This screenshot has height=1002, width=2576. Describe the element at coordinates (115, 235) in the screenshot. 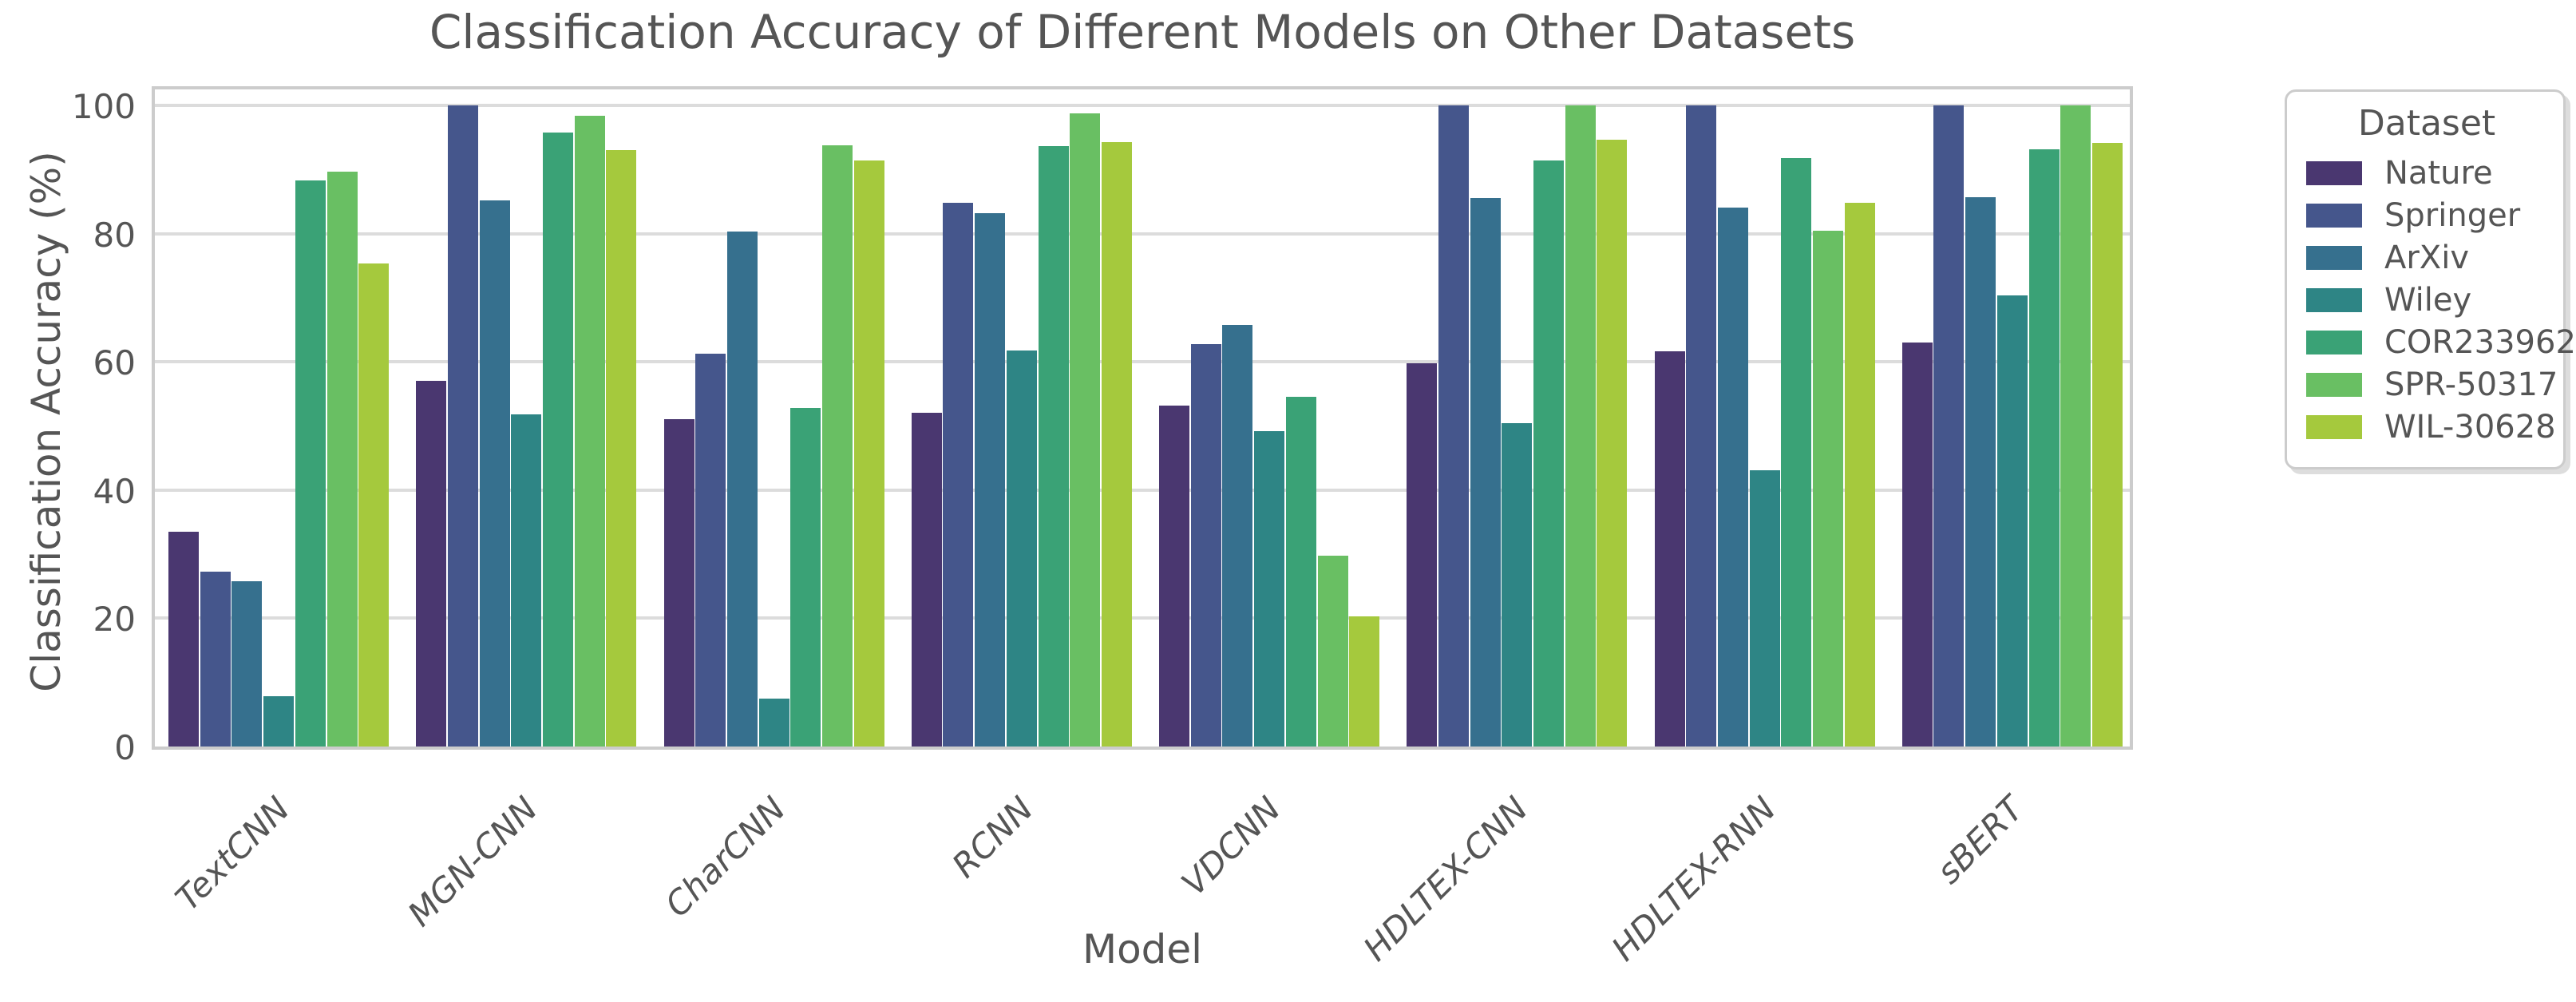

I see `y-tick-label: 80` at that location.